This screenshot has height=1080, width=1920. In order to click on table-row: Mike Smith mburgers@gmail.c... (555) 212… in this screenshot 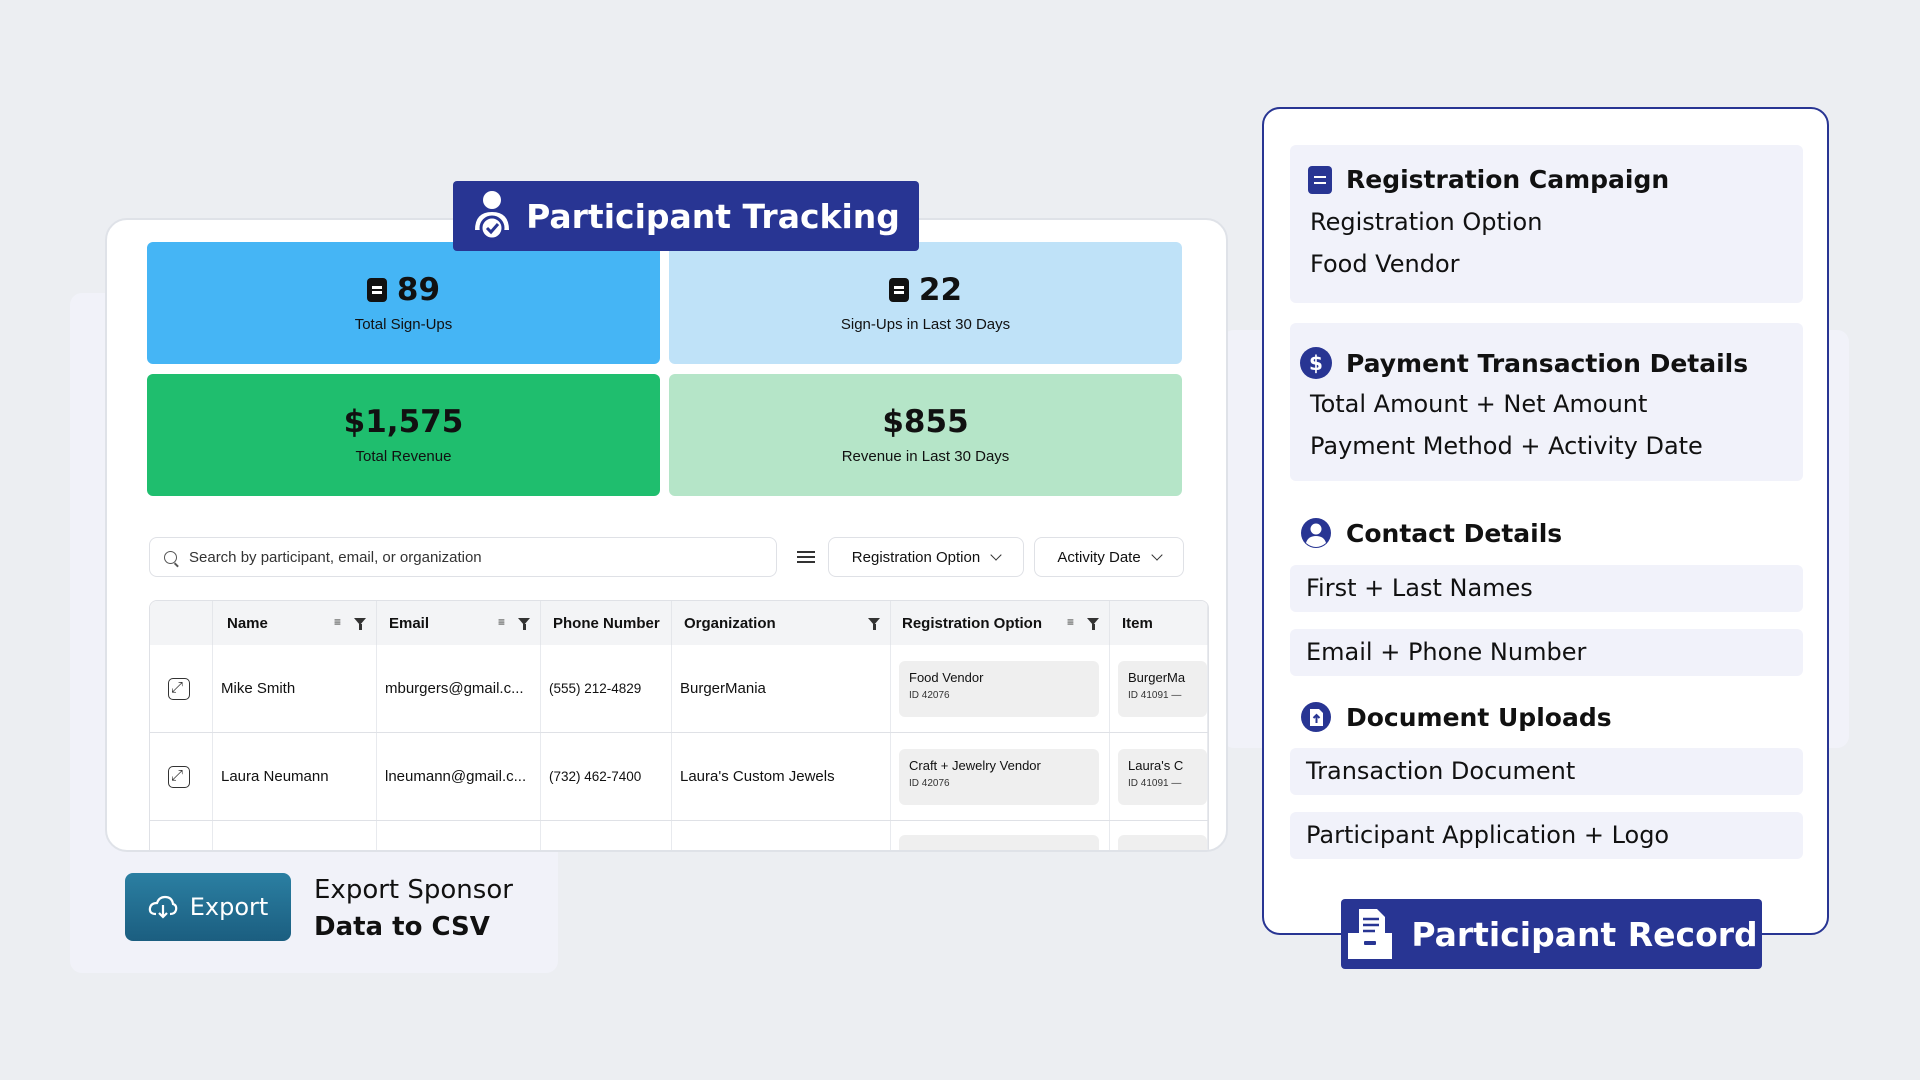, I will do `click(679, 689)`.